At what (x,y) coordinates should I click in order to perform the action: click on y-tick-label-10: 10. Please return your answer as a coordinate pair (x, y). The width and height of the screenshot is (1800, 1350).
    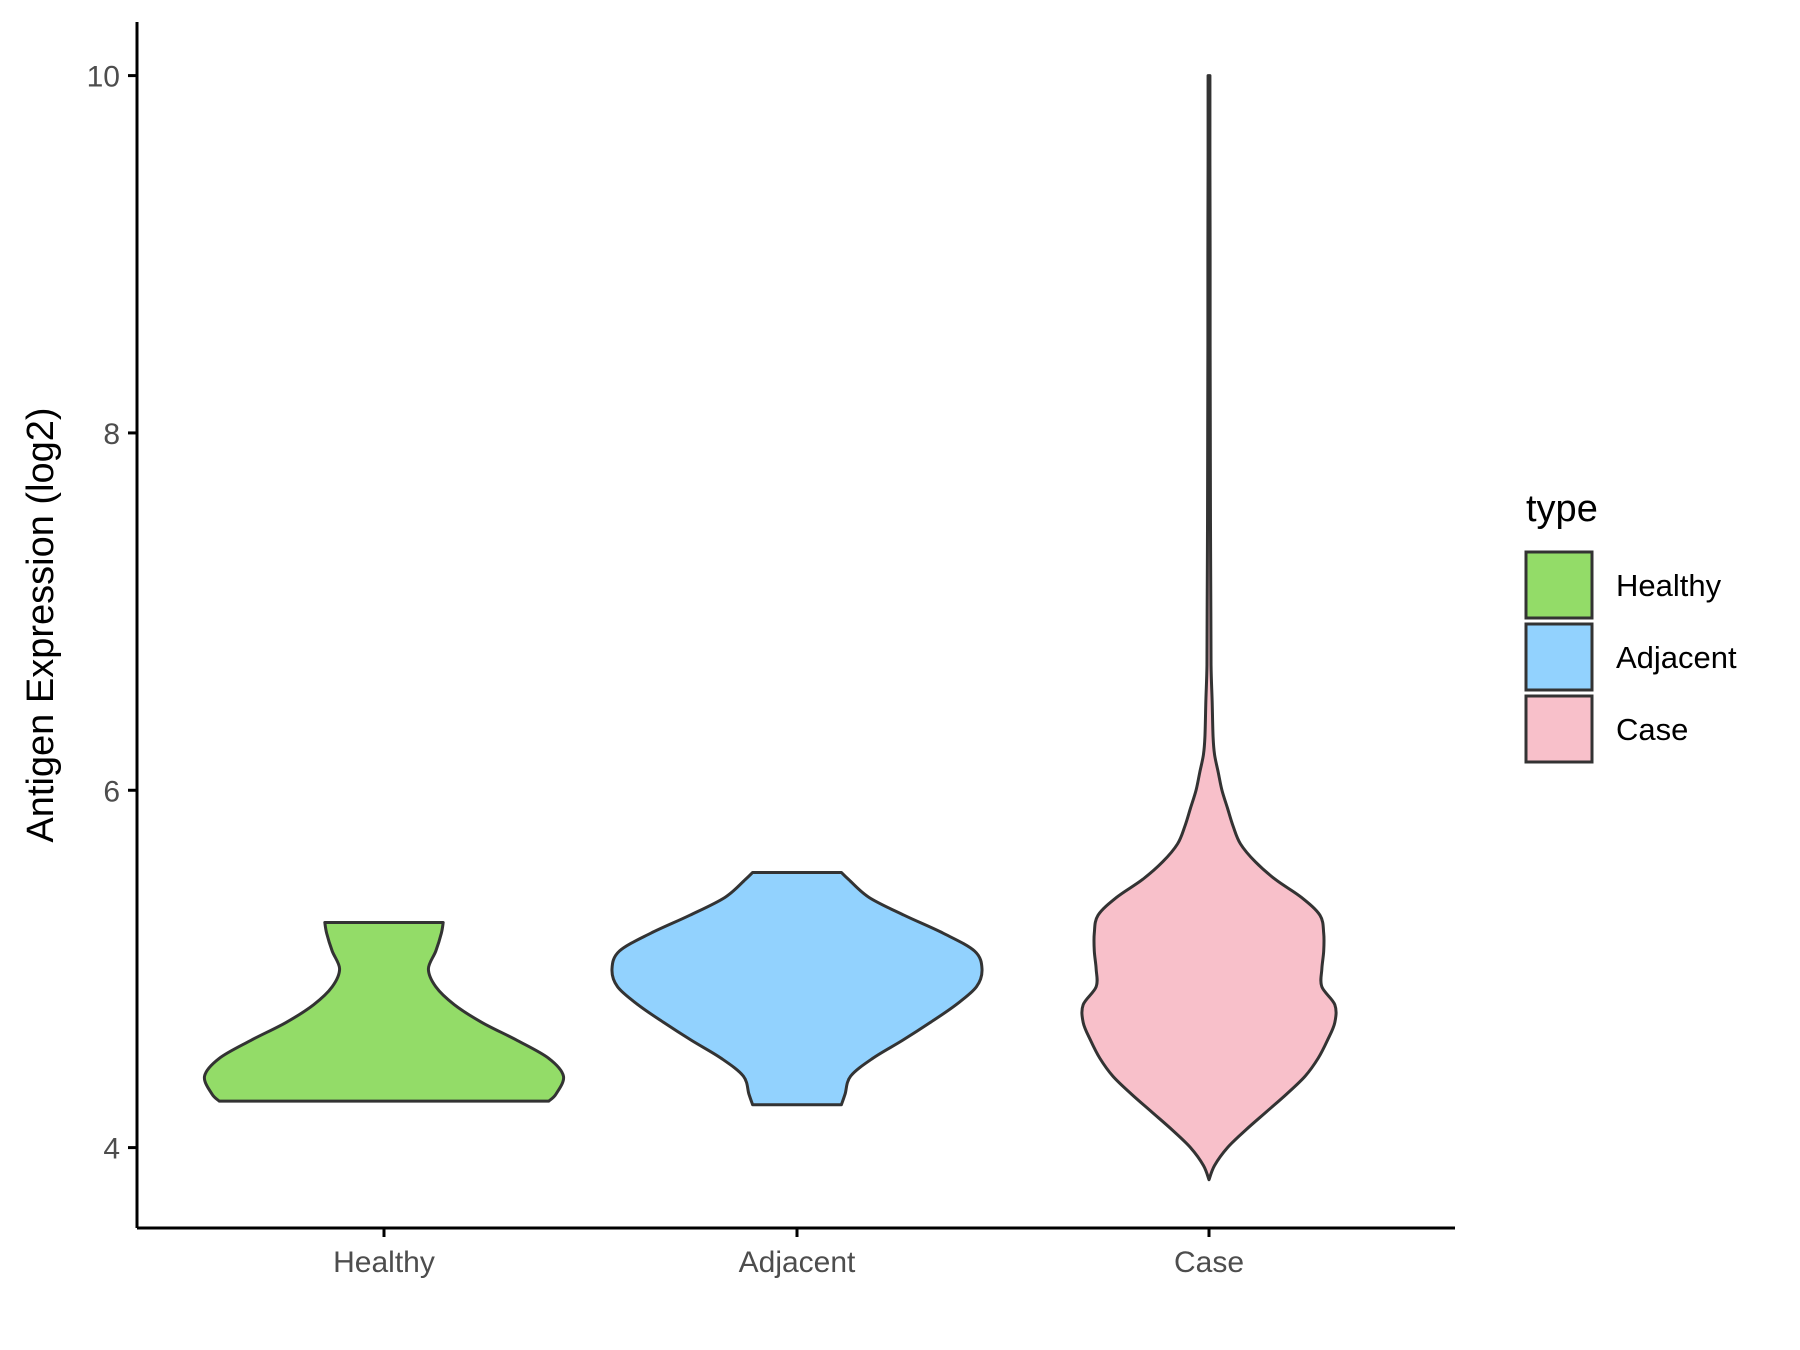
    Looking at the image, I should click on (103, 77).